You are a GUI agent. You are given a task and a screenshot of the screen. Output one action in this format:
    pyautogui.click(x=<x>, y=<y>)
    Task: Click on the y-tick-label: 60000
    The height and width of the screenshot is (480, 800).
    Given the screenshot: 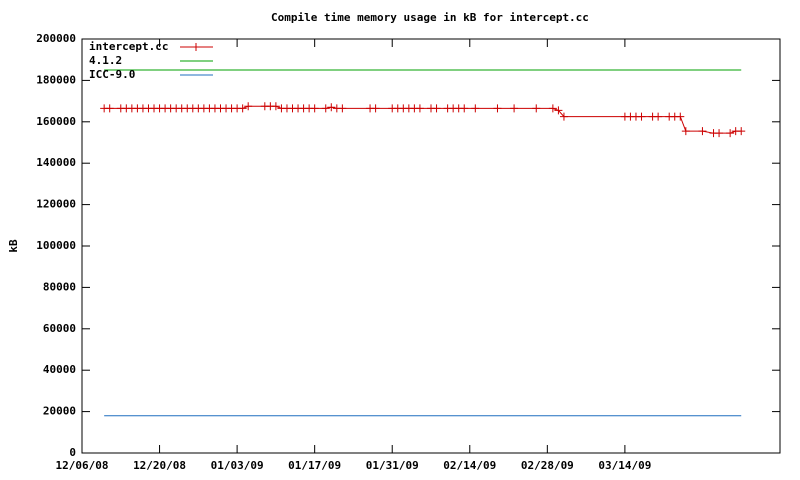 What is the action you would take?
    pyautogui.click(x=59, y=328)
    